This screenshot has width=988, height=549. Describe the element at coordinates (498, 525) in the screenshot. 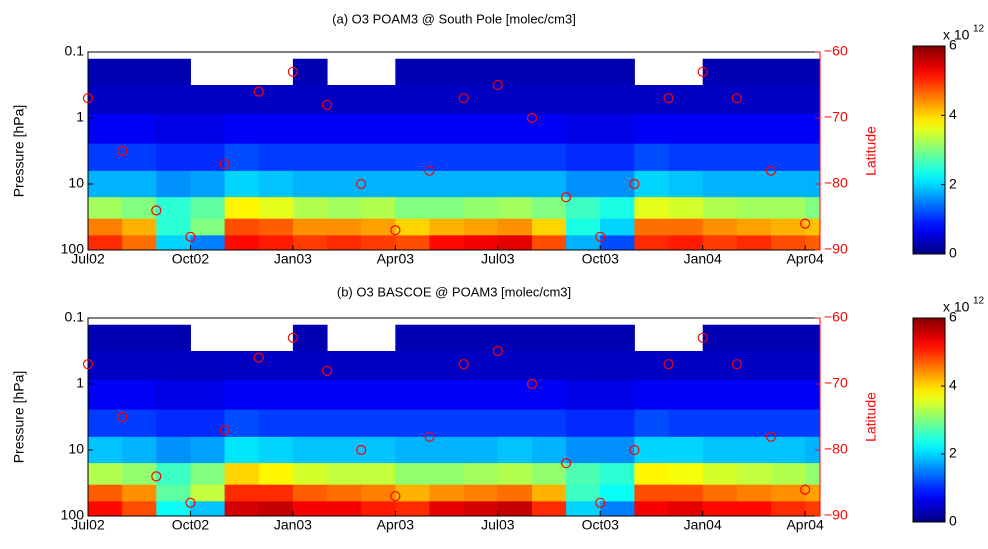

I see `x-tick-label: Jul03` at that location.